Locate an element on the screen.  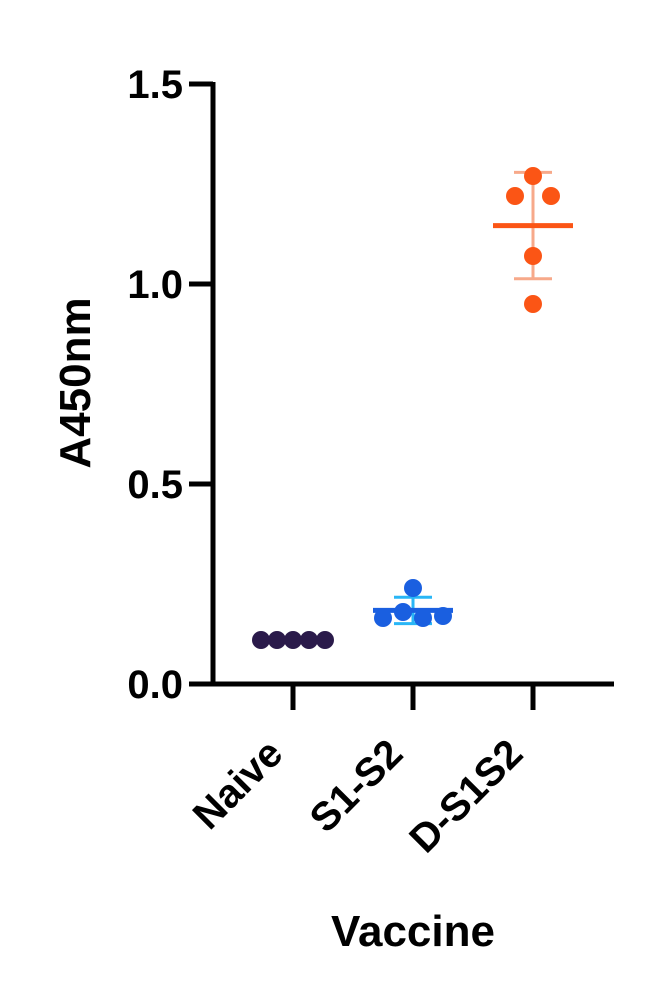
y-axis-title: A450nm is located at coordinates (75, 382).